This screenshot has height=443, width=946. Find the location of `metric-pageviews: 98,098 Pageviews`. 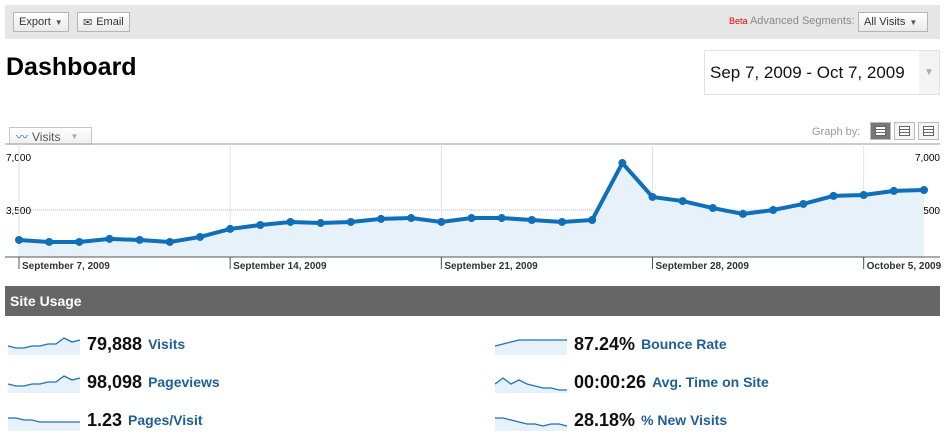

metric-pageviews: 98,098 Pageviews is located at coordinates (114, 382).